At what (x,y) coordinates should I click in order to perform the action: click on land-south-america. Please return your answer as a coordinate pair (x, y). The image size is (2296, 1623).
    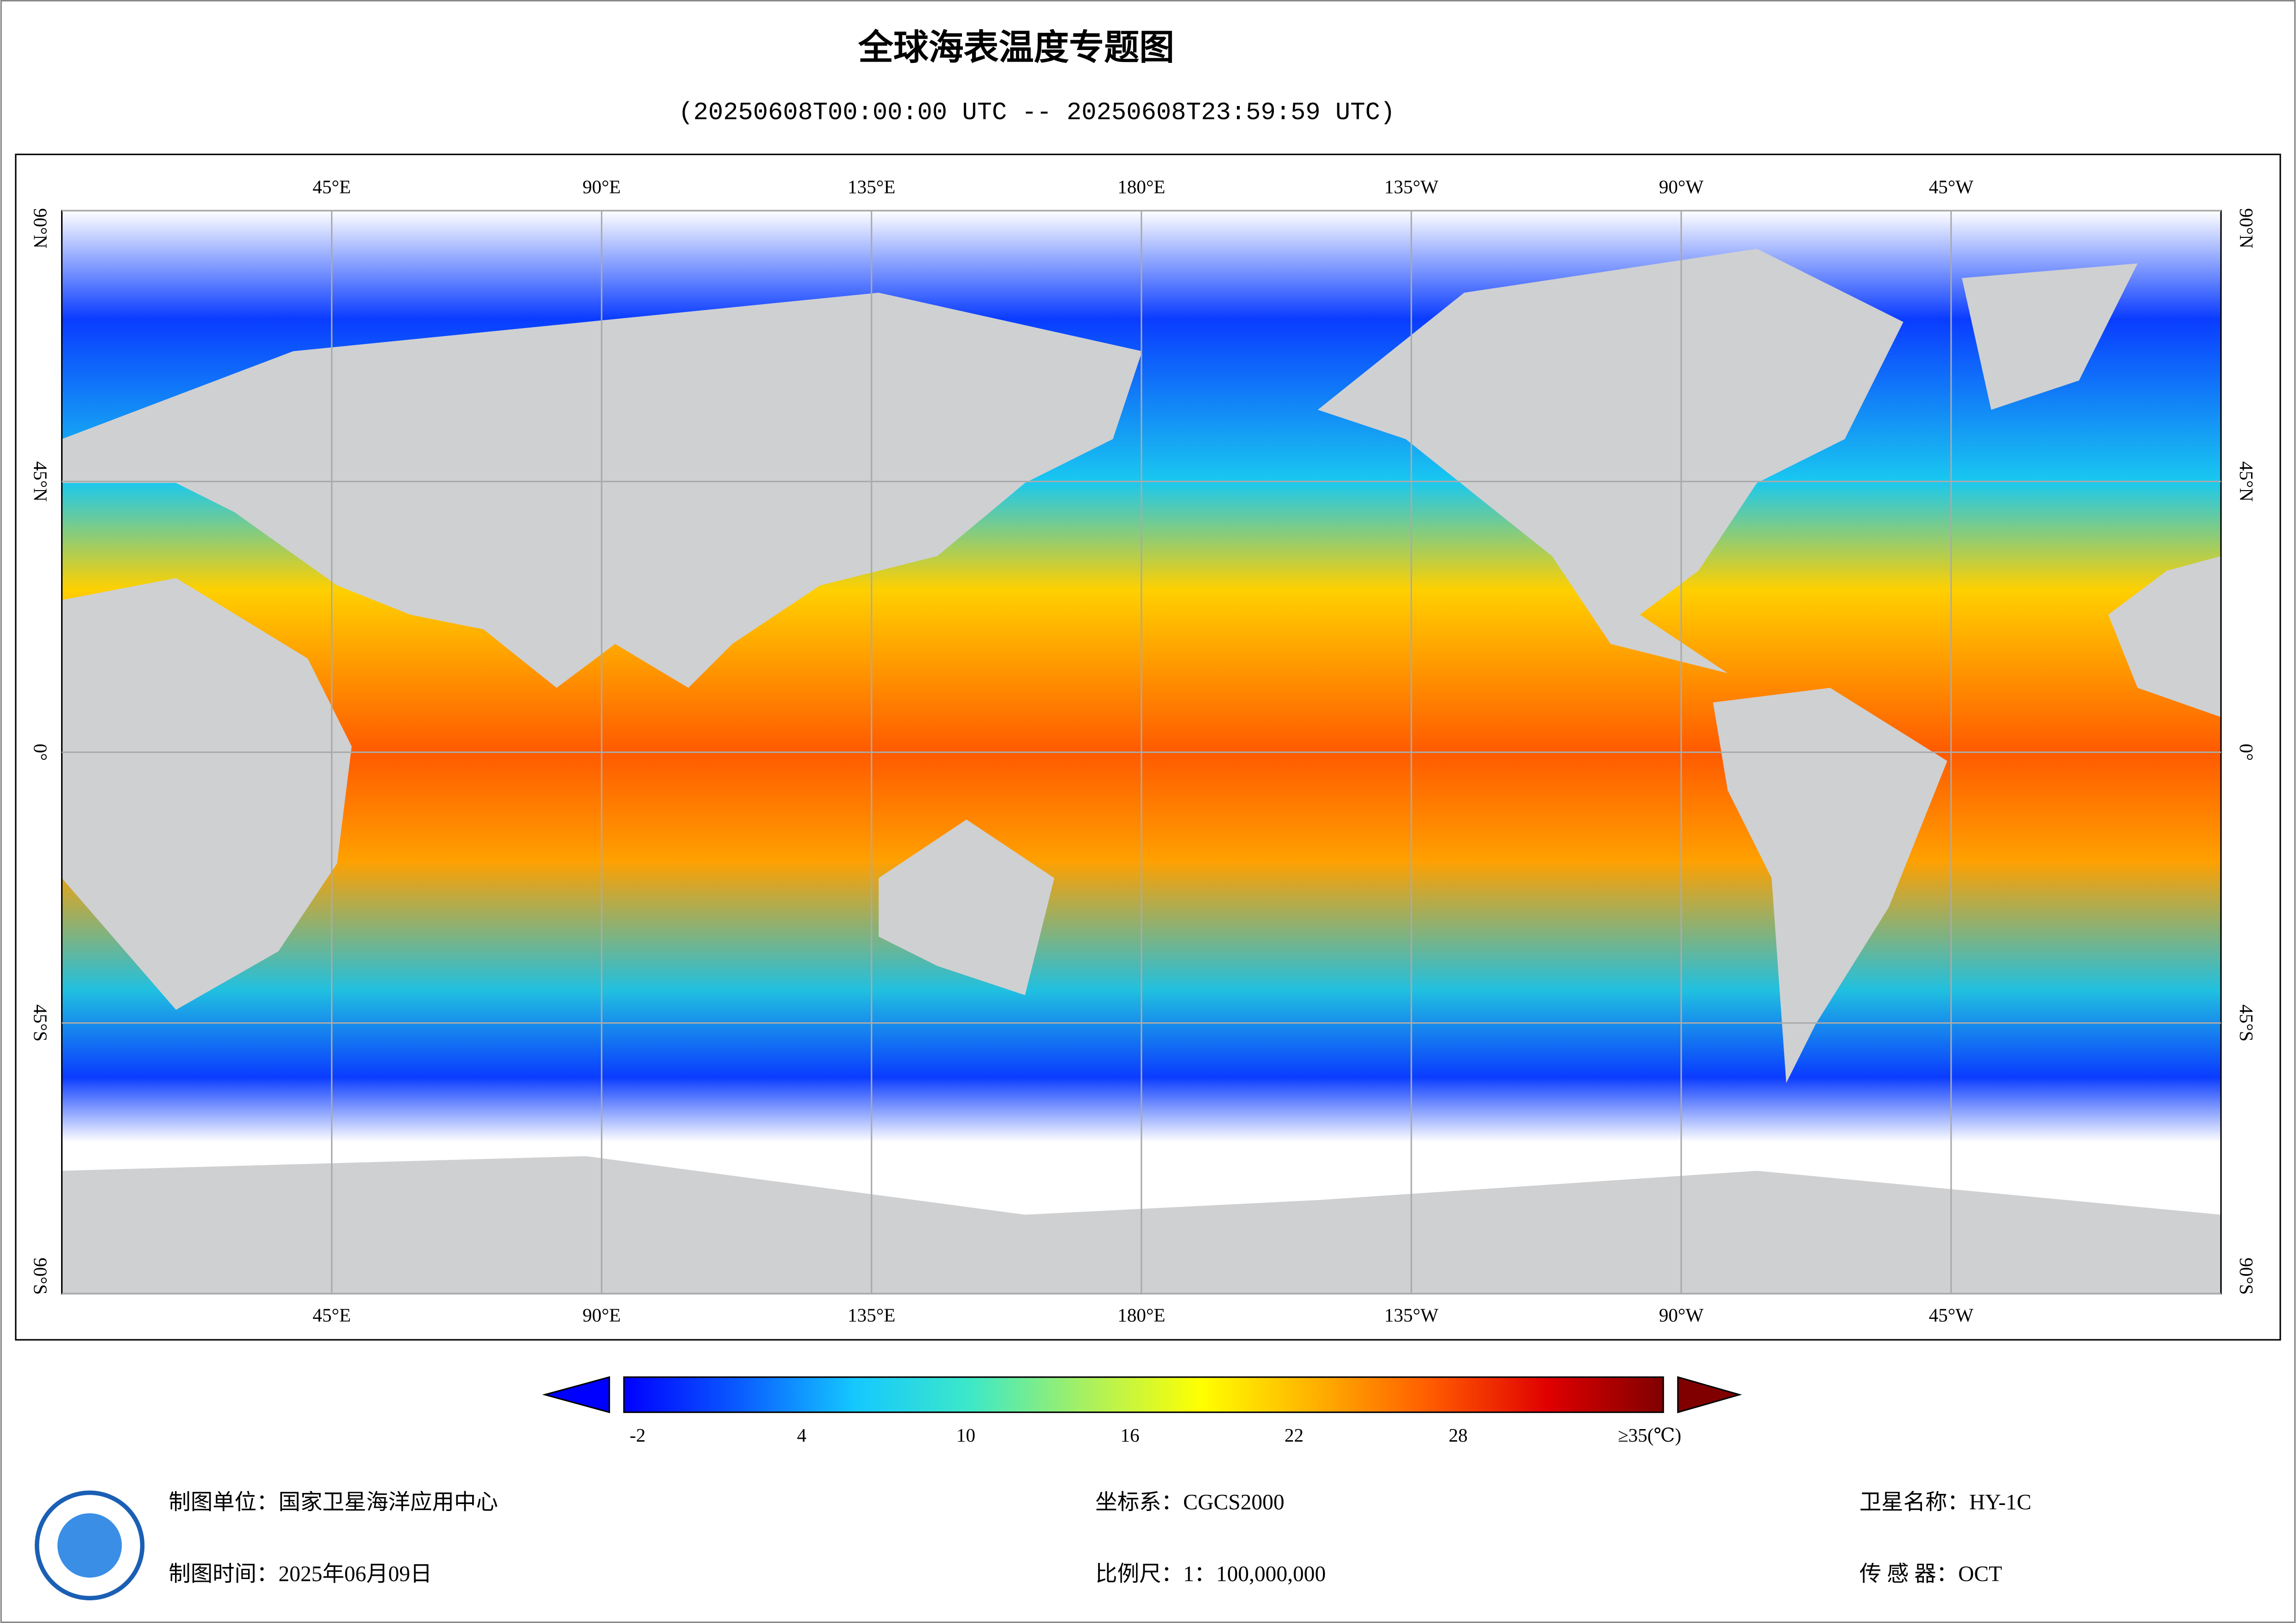
    Looking at the image, I should click on (1830, 885).